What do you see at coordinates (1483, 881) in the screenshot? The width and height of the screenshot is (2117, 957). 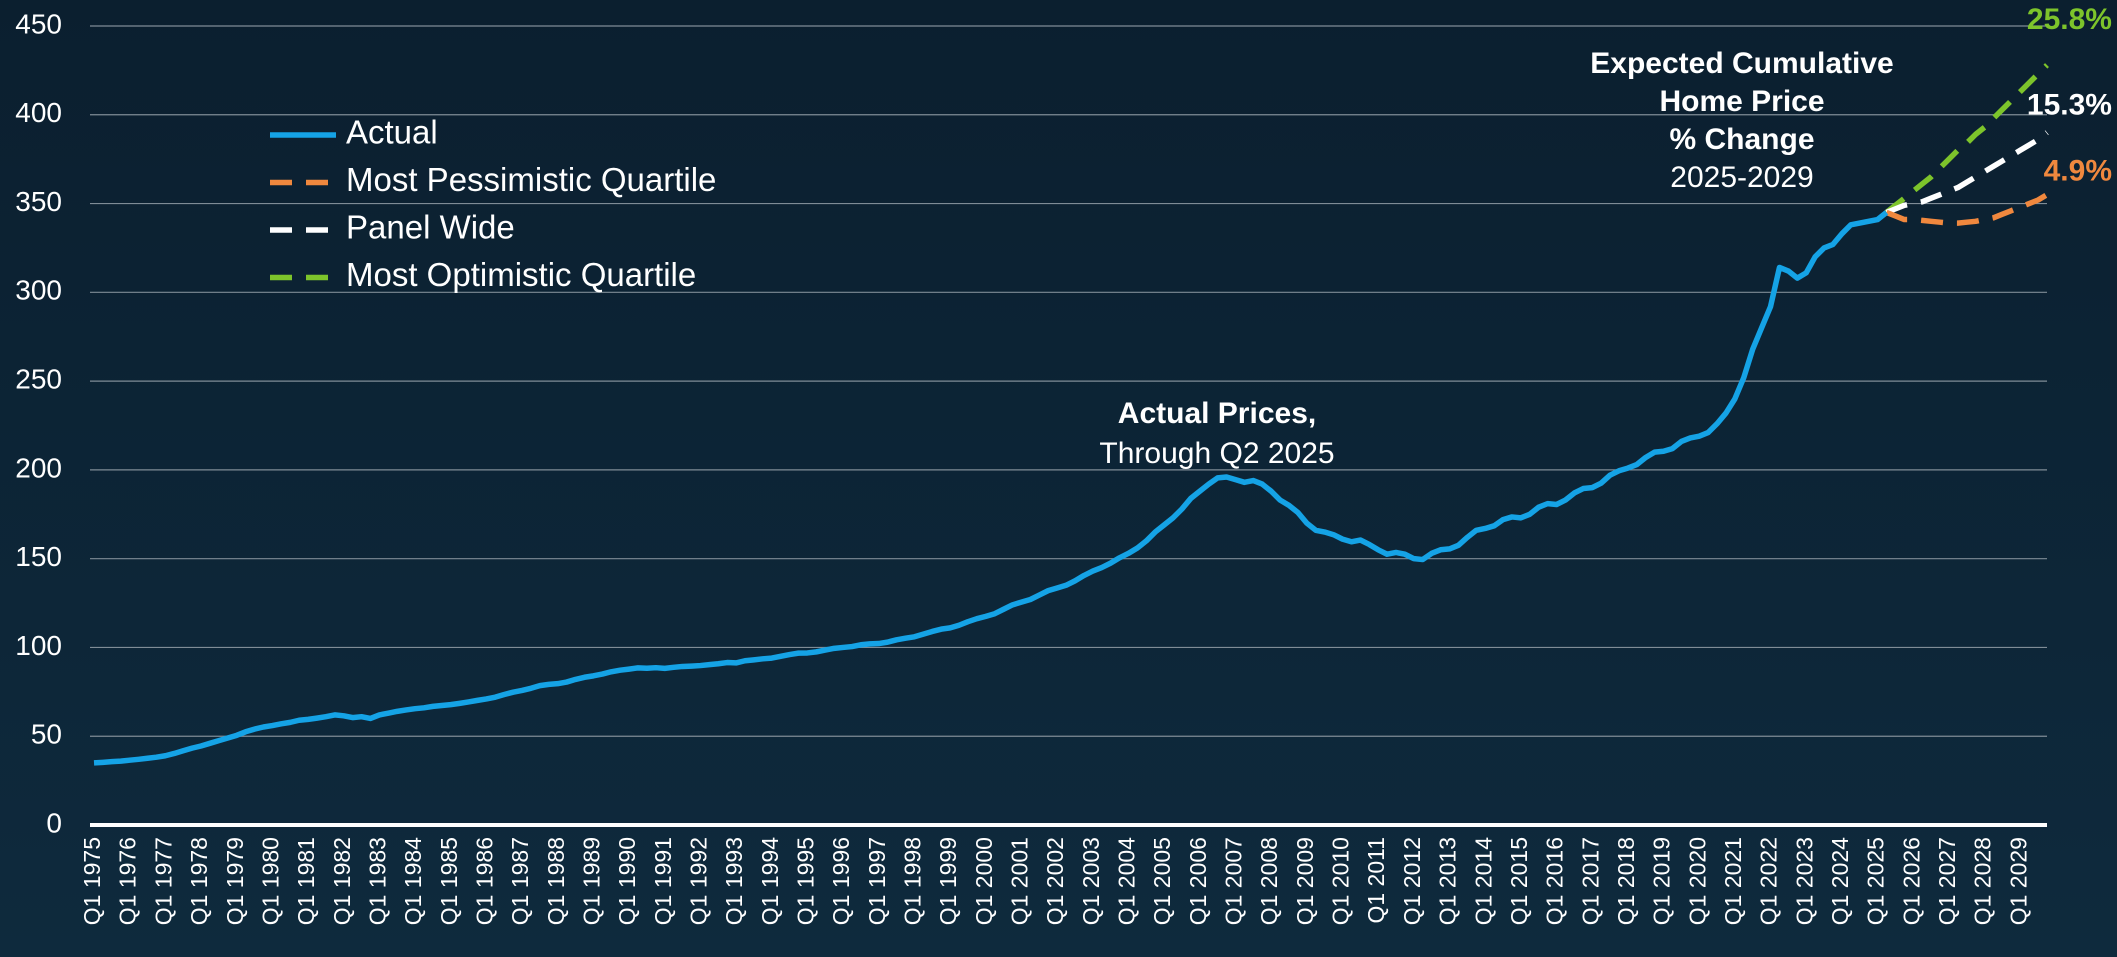 I see `x-tick-label: Q1 2014` at bounding box center [1483, 881].